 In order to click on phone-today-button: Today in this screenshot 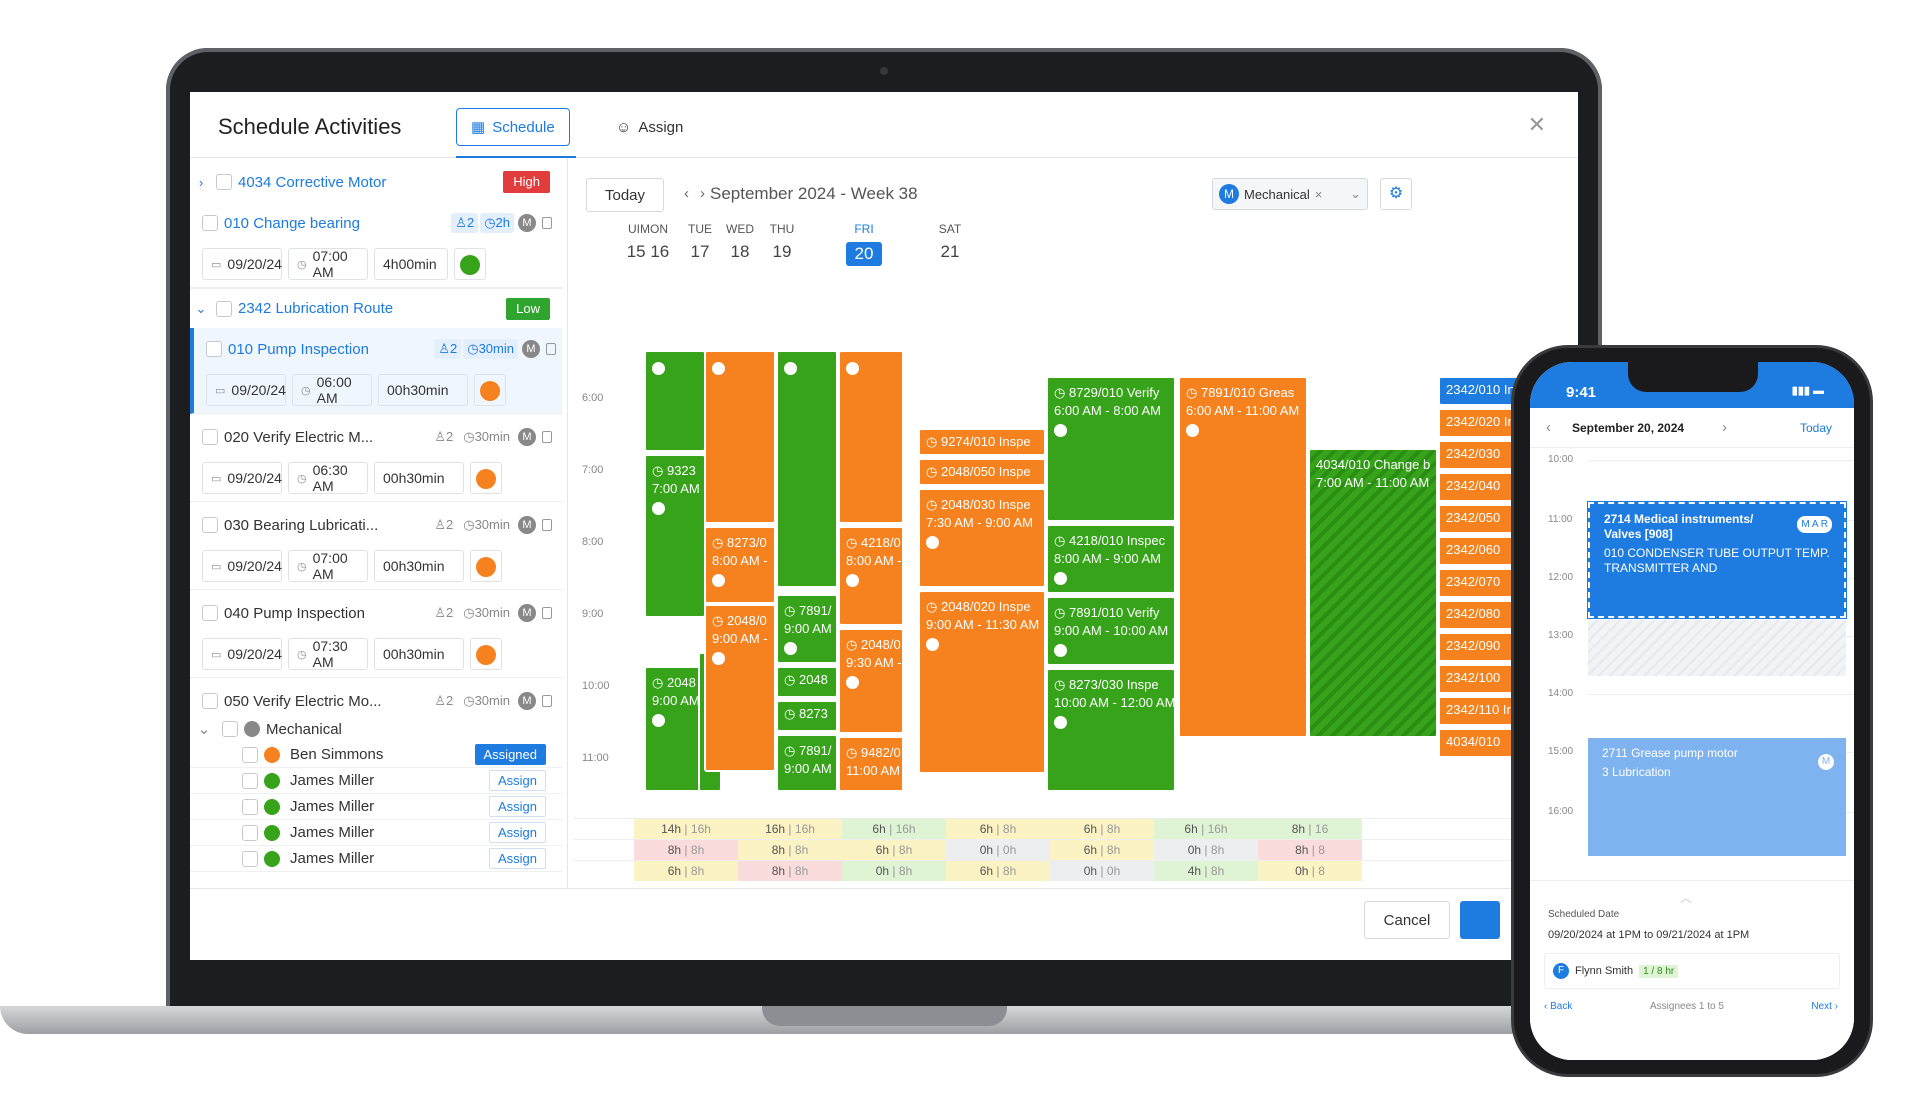, I will do `click(1815, 427)`.